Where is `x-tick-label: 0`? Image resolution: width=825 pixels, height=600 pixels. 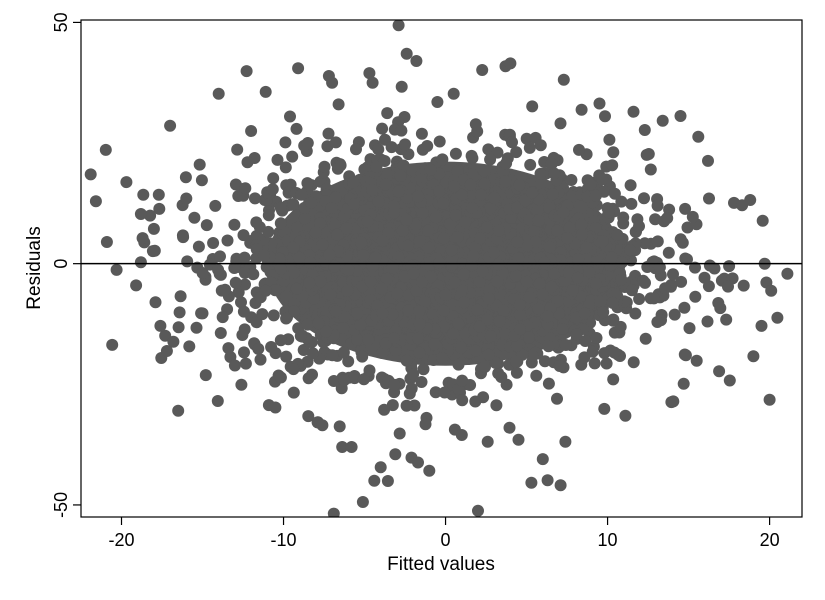
x-tick-label: 0 is located at coordinates (446, 540).